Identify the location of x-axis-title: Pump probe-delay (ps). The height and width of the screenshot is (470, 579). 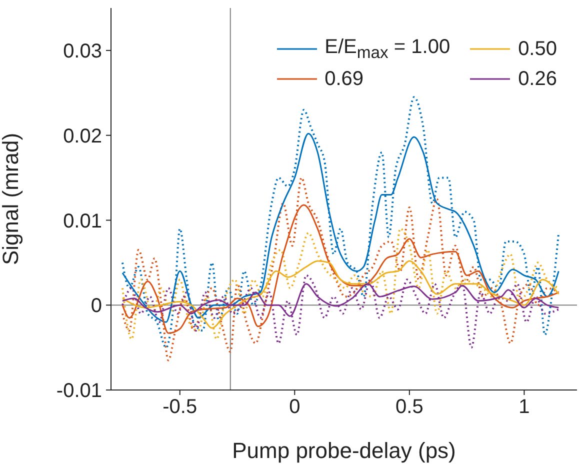
(344, 450).